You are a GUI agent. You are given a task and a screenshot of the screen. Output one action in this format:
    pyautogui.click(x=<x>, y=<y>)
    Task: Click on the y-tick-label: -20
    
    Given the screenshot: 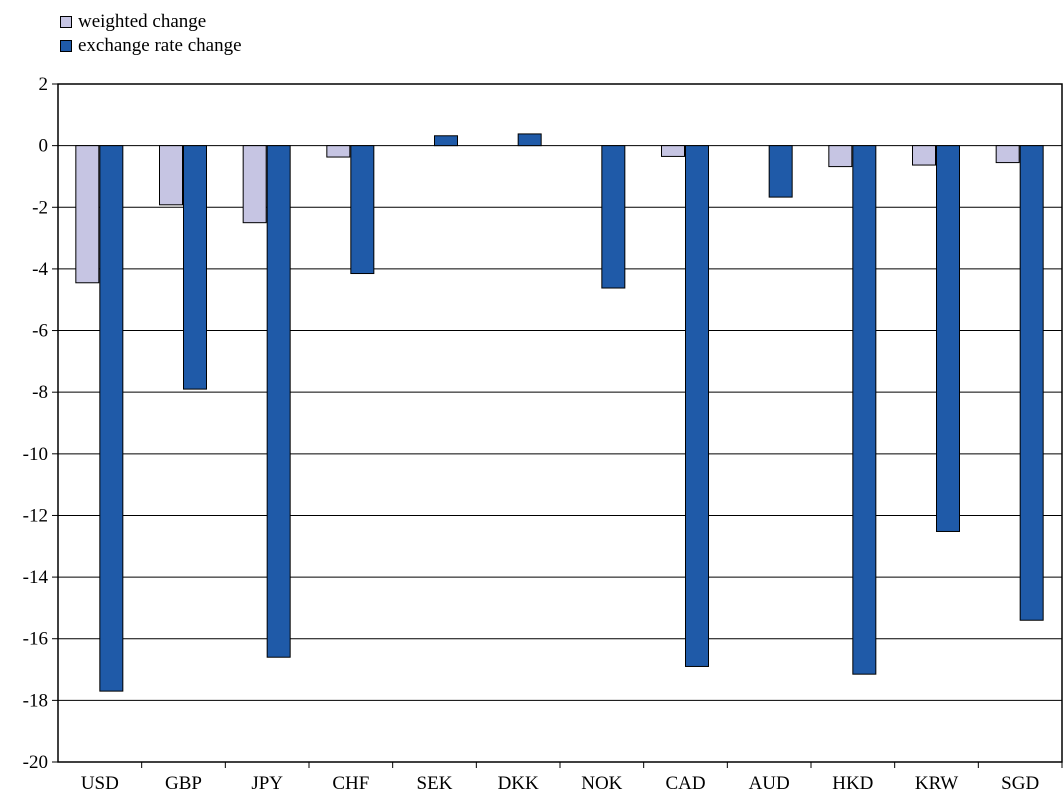 What is the action you would take?
    pyautogui.click(x=35, y=762)
    